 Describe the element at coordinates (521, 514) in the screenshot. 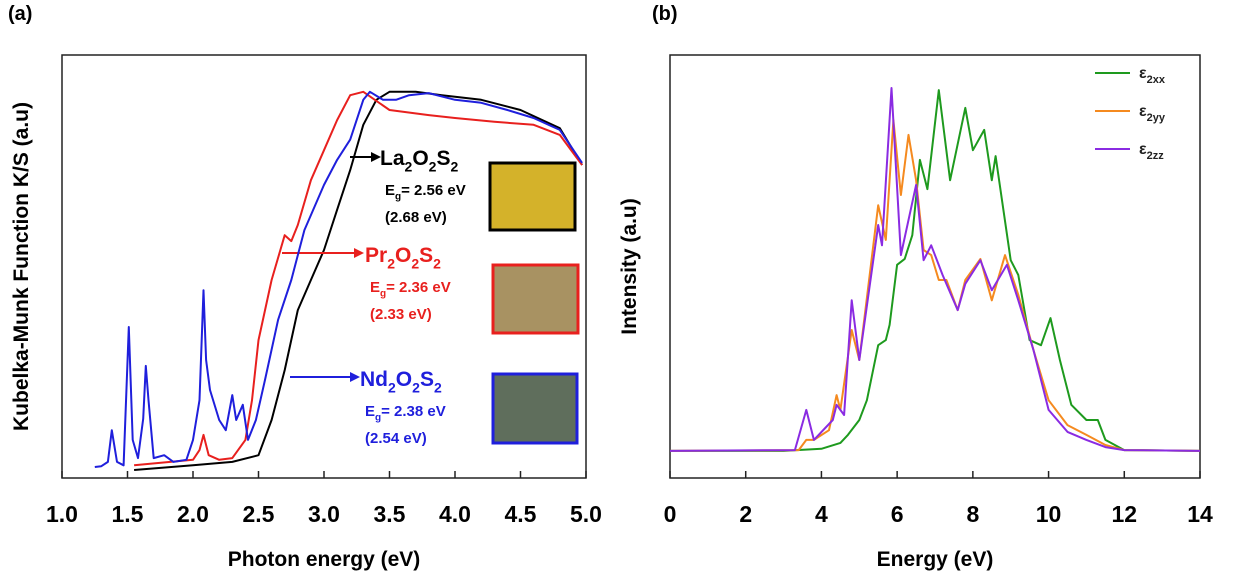

I see `x-tick-label: 4.5` at that location.